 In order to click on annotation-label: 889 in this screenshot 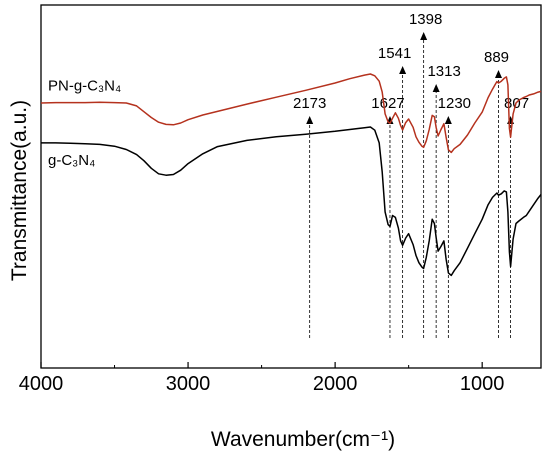, I will do `click(496, 57)`.